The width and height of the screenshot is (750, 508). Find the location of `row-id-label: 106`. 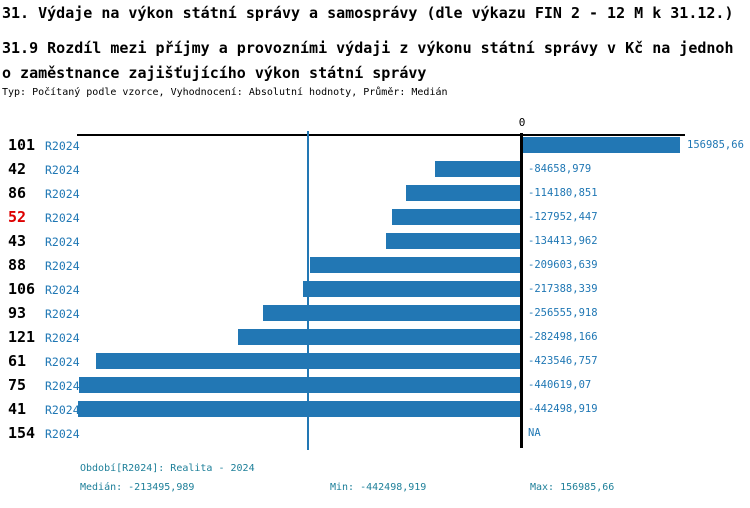

row-id-label: 106 is located at coordinates (22, 289).